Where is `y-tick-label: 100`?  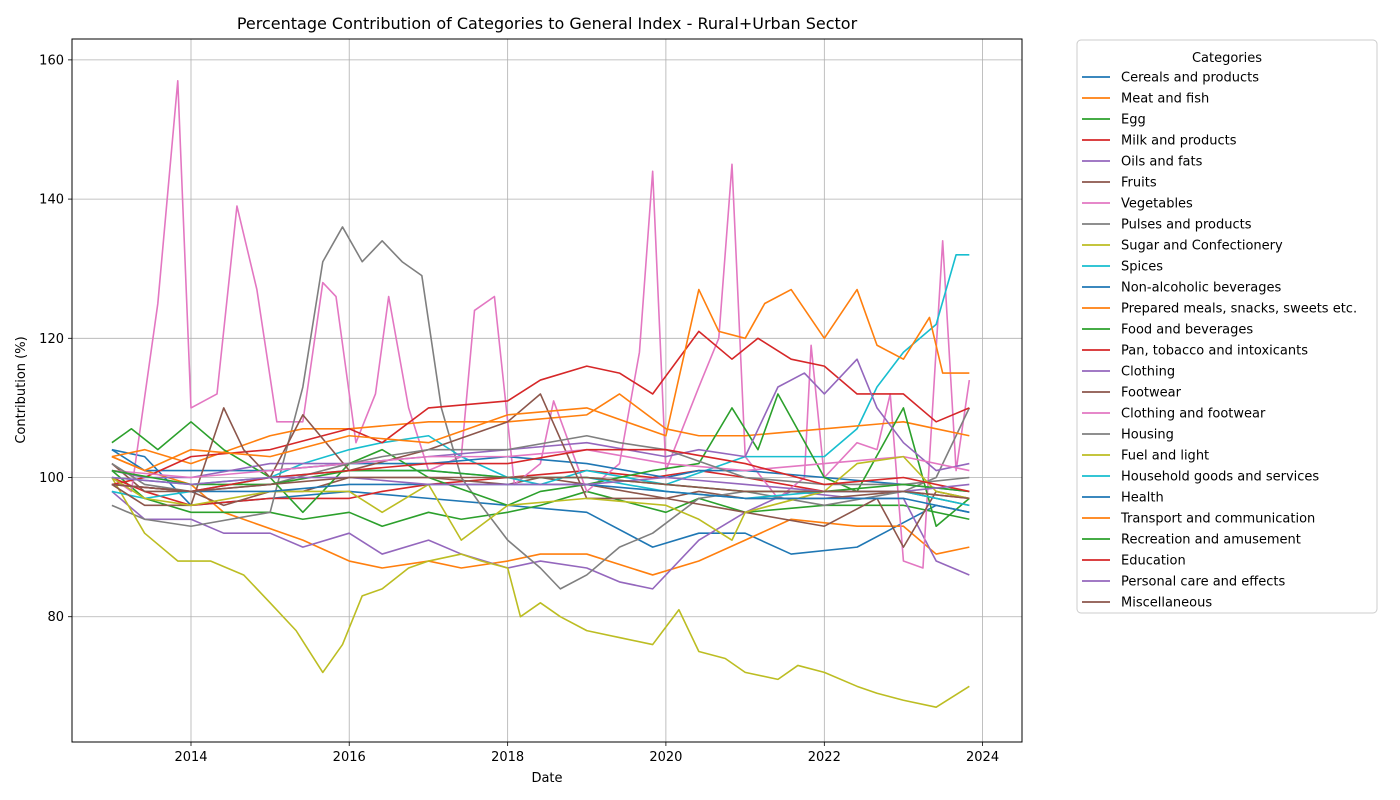 y-tick-label: 100 is located at coordinates (51, 478).